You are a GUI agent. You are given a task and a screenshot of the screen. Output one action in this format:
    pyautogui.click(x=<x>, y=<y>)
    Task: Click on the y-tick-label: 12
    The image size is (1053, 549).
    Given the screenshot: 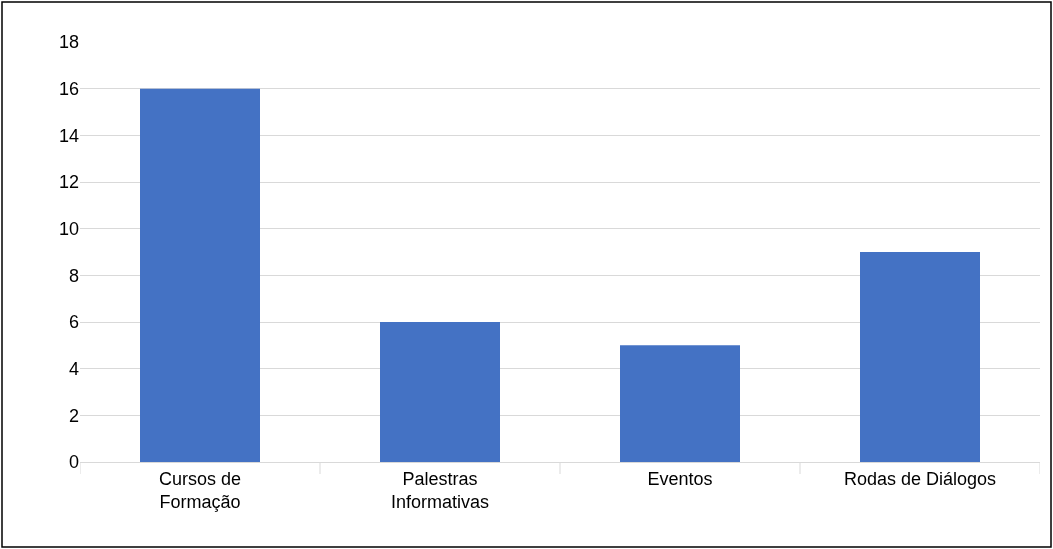 What is the action you would take?
    pyautogui.click(x=68, y=182)
    